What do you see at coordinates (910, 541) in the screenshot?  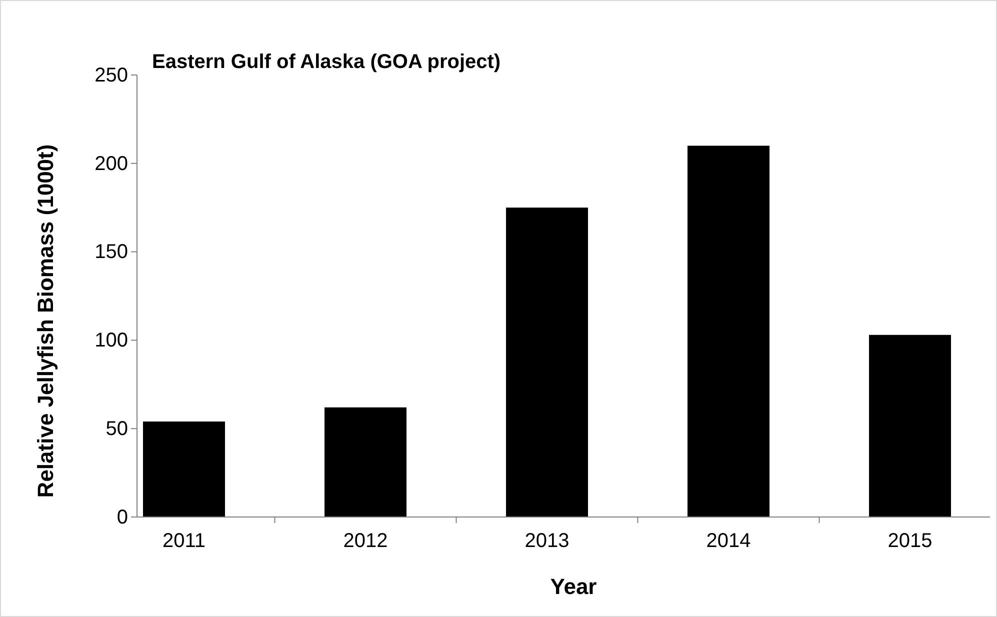 I see `x-tick-label: 2015` at bounding box center [910, 541].